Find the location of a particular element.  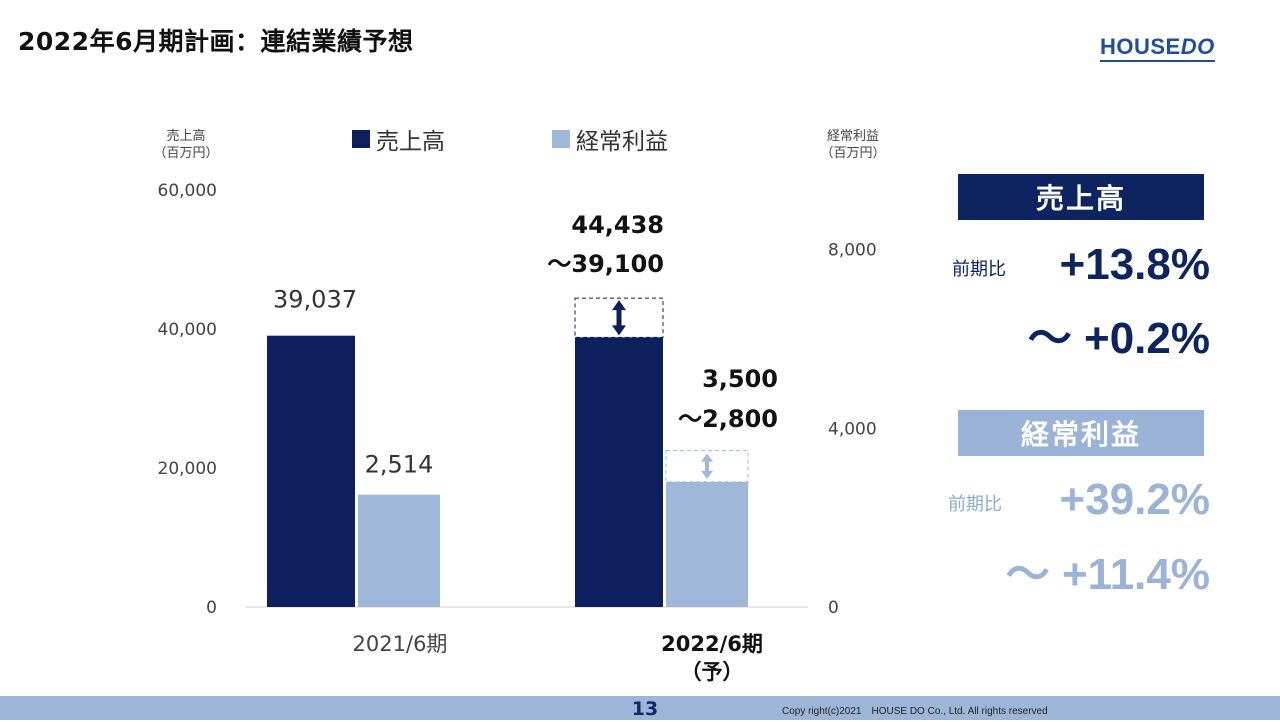

sales-yoy-label: 前期比 is located at coordinates (979, 269).